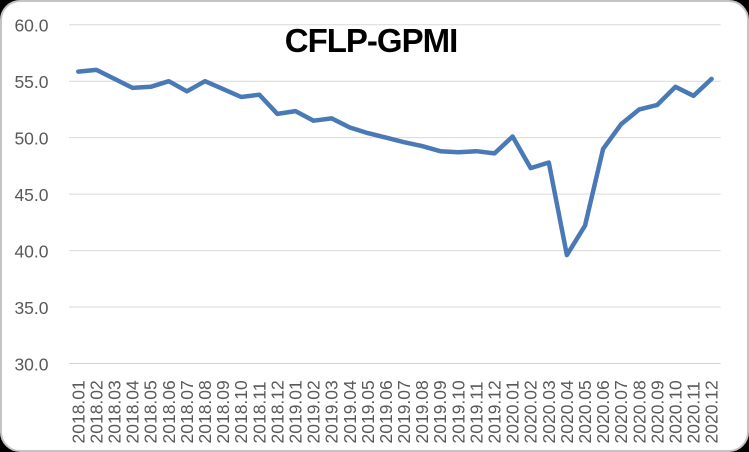  What do you see at coordinates (133, 412) in the screenshot?
I see `svg-text: 2018.04` at bounding box center [133, 412].